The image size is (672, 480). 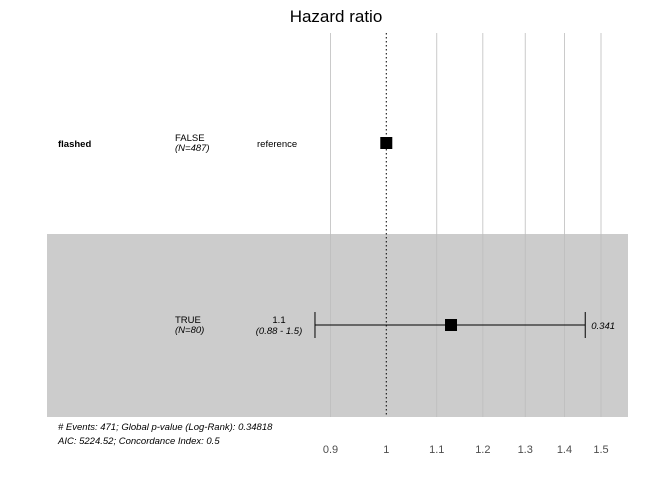 What do you see at coordinates (188, 320) in the screenshot?
I see `level-label: TRUE` at bounding box center [188, 320].